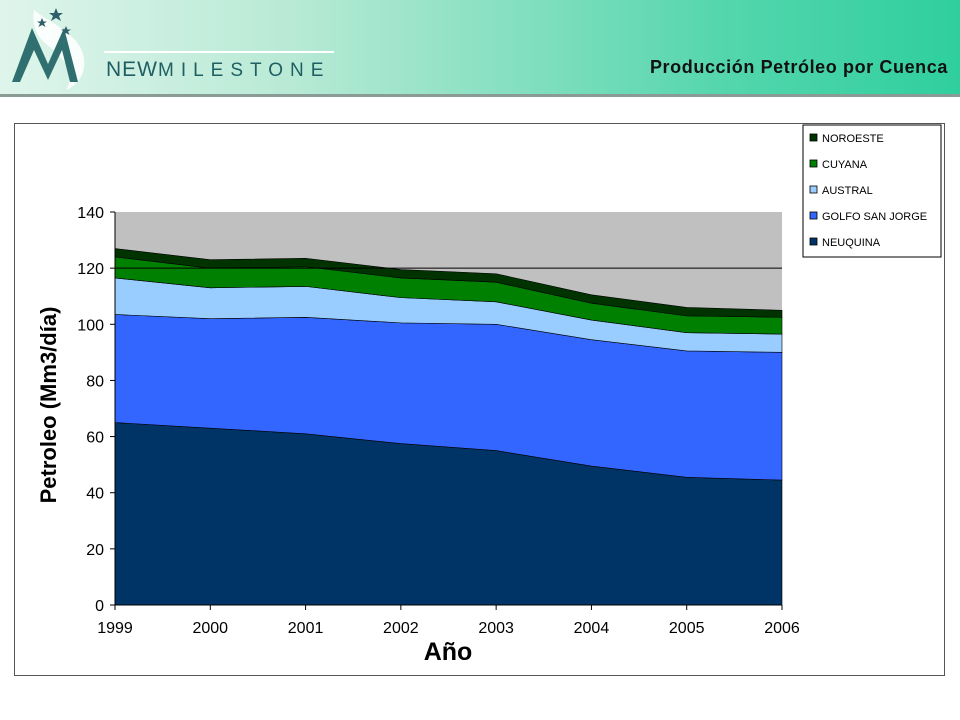  What do you see at coordinates (48, 49) in the screenshot?
I see `new-milestone-logo` at bounding box center [48, 49].